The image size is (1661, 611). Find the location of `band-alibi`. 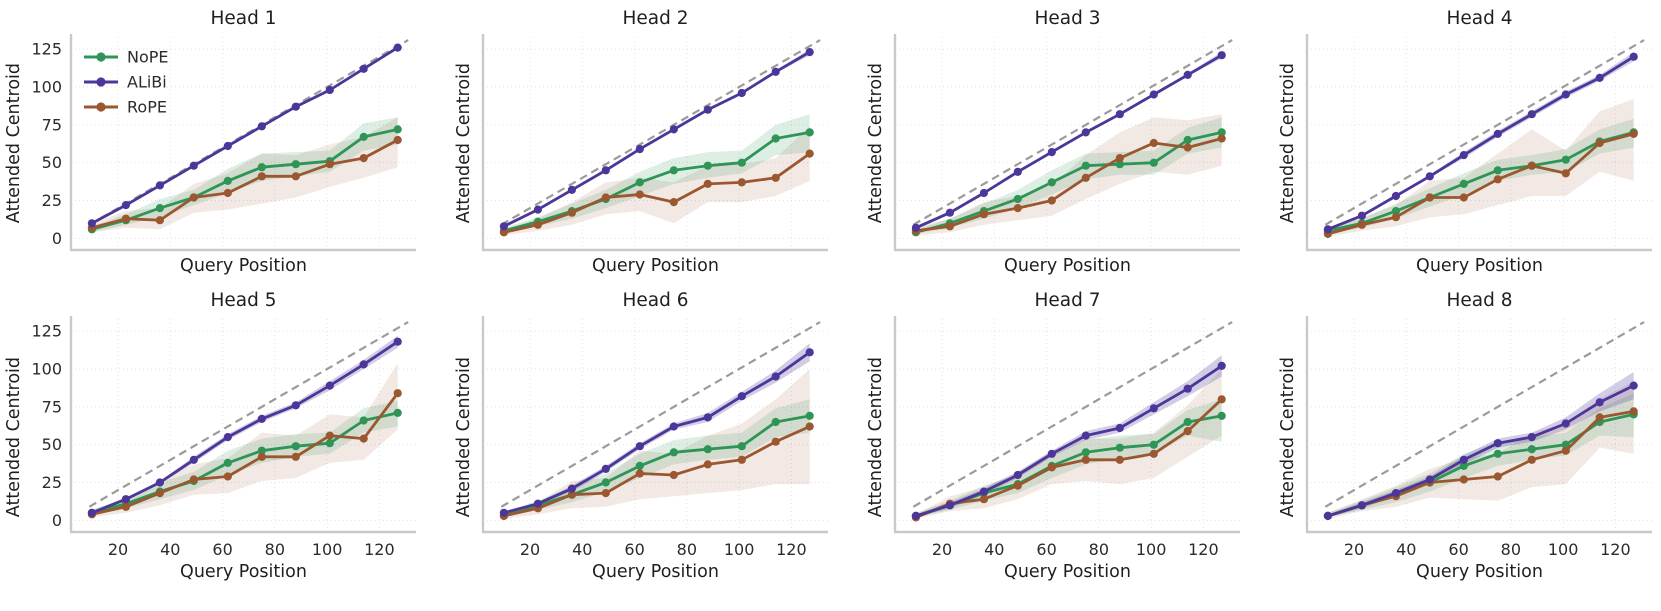

band-alibi is located at coordinates (1480, 141).